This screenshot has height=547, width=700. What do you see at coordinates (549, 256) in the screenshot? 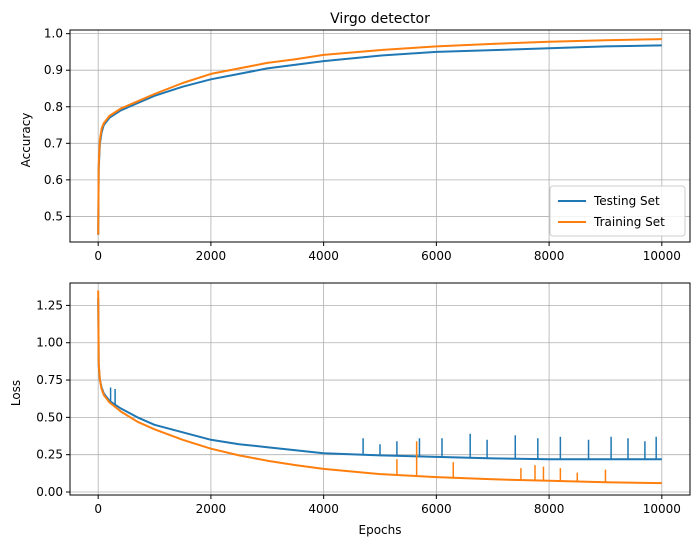
I see `accuracy-x-tick-label: 8000` at bounding box center [549, 256].